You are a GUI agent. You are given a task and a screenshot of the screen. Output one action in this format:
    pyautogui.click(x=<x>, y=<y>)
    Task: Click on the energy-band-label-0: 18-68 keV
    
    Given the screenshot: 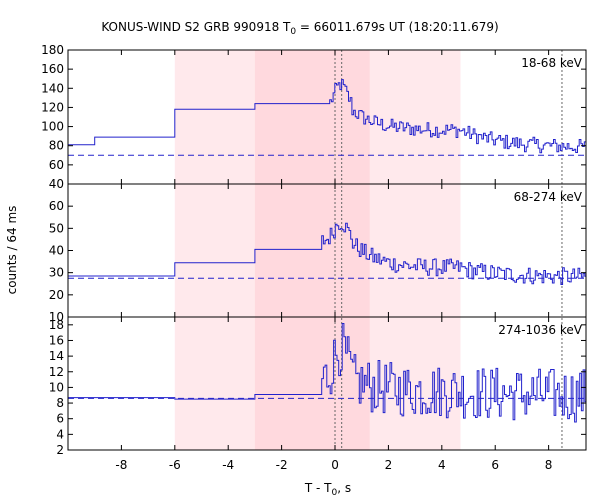 What is the action you would take?
    pyautogui.click(x=552, y=63)
    